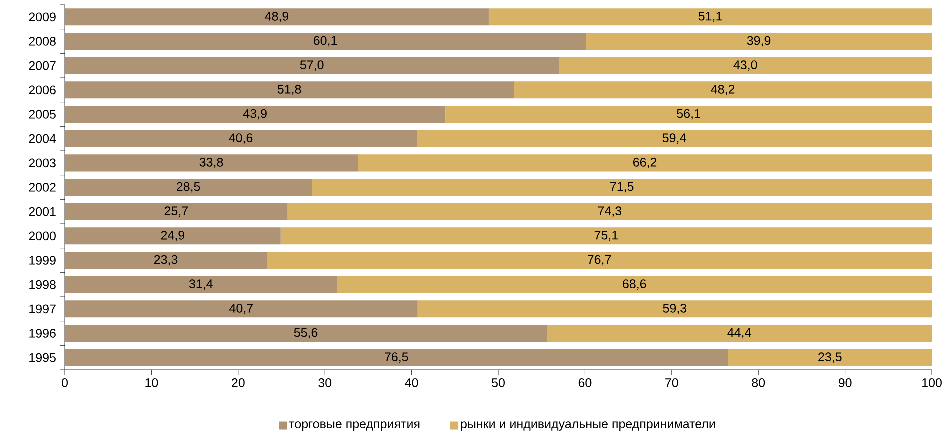  I want to click on data-label: 40,7, so click(241, 309).